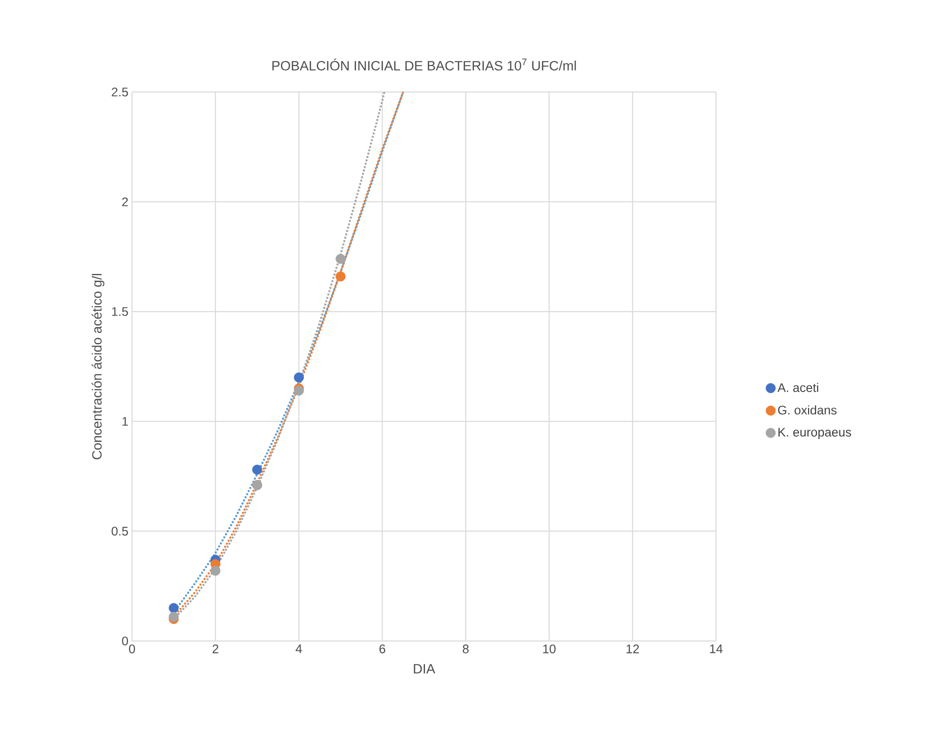 The image size is (926, 751). What do you see at coordinates (120, 311) in the screenshot?
I see `y-tick-label: 1.5` at bounding box center [120, 311].